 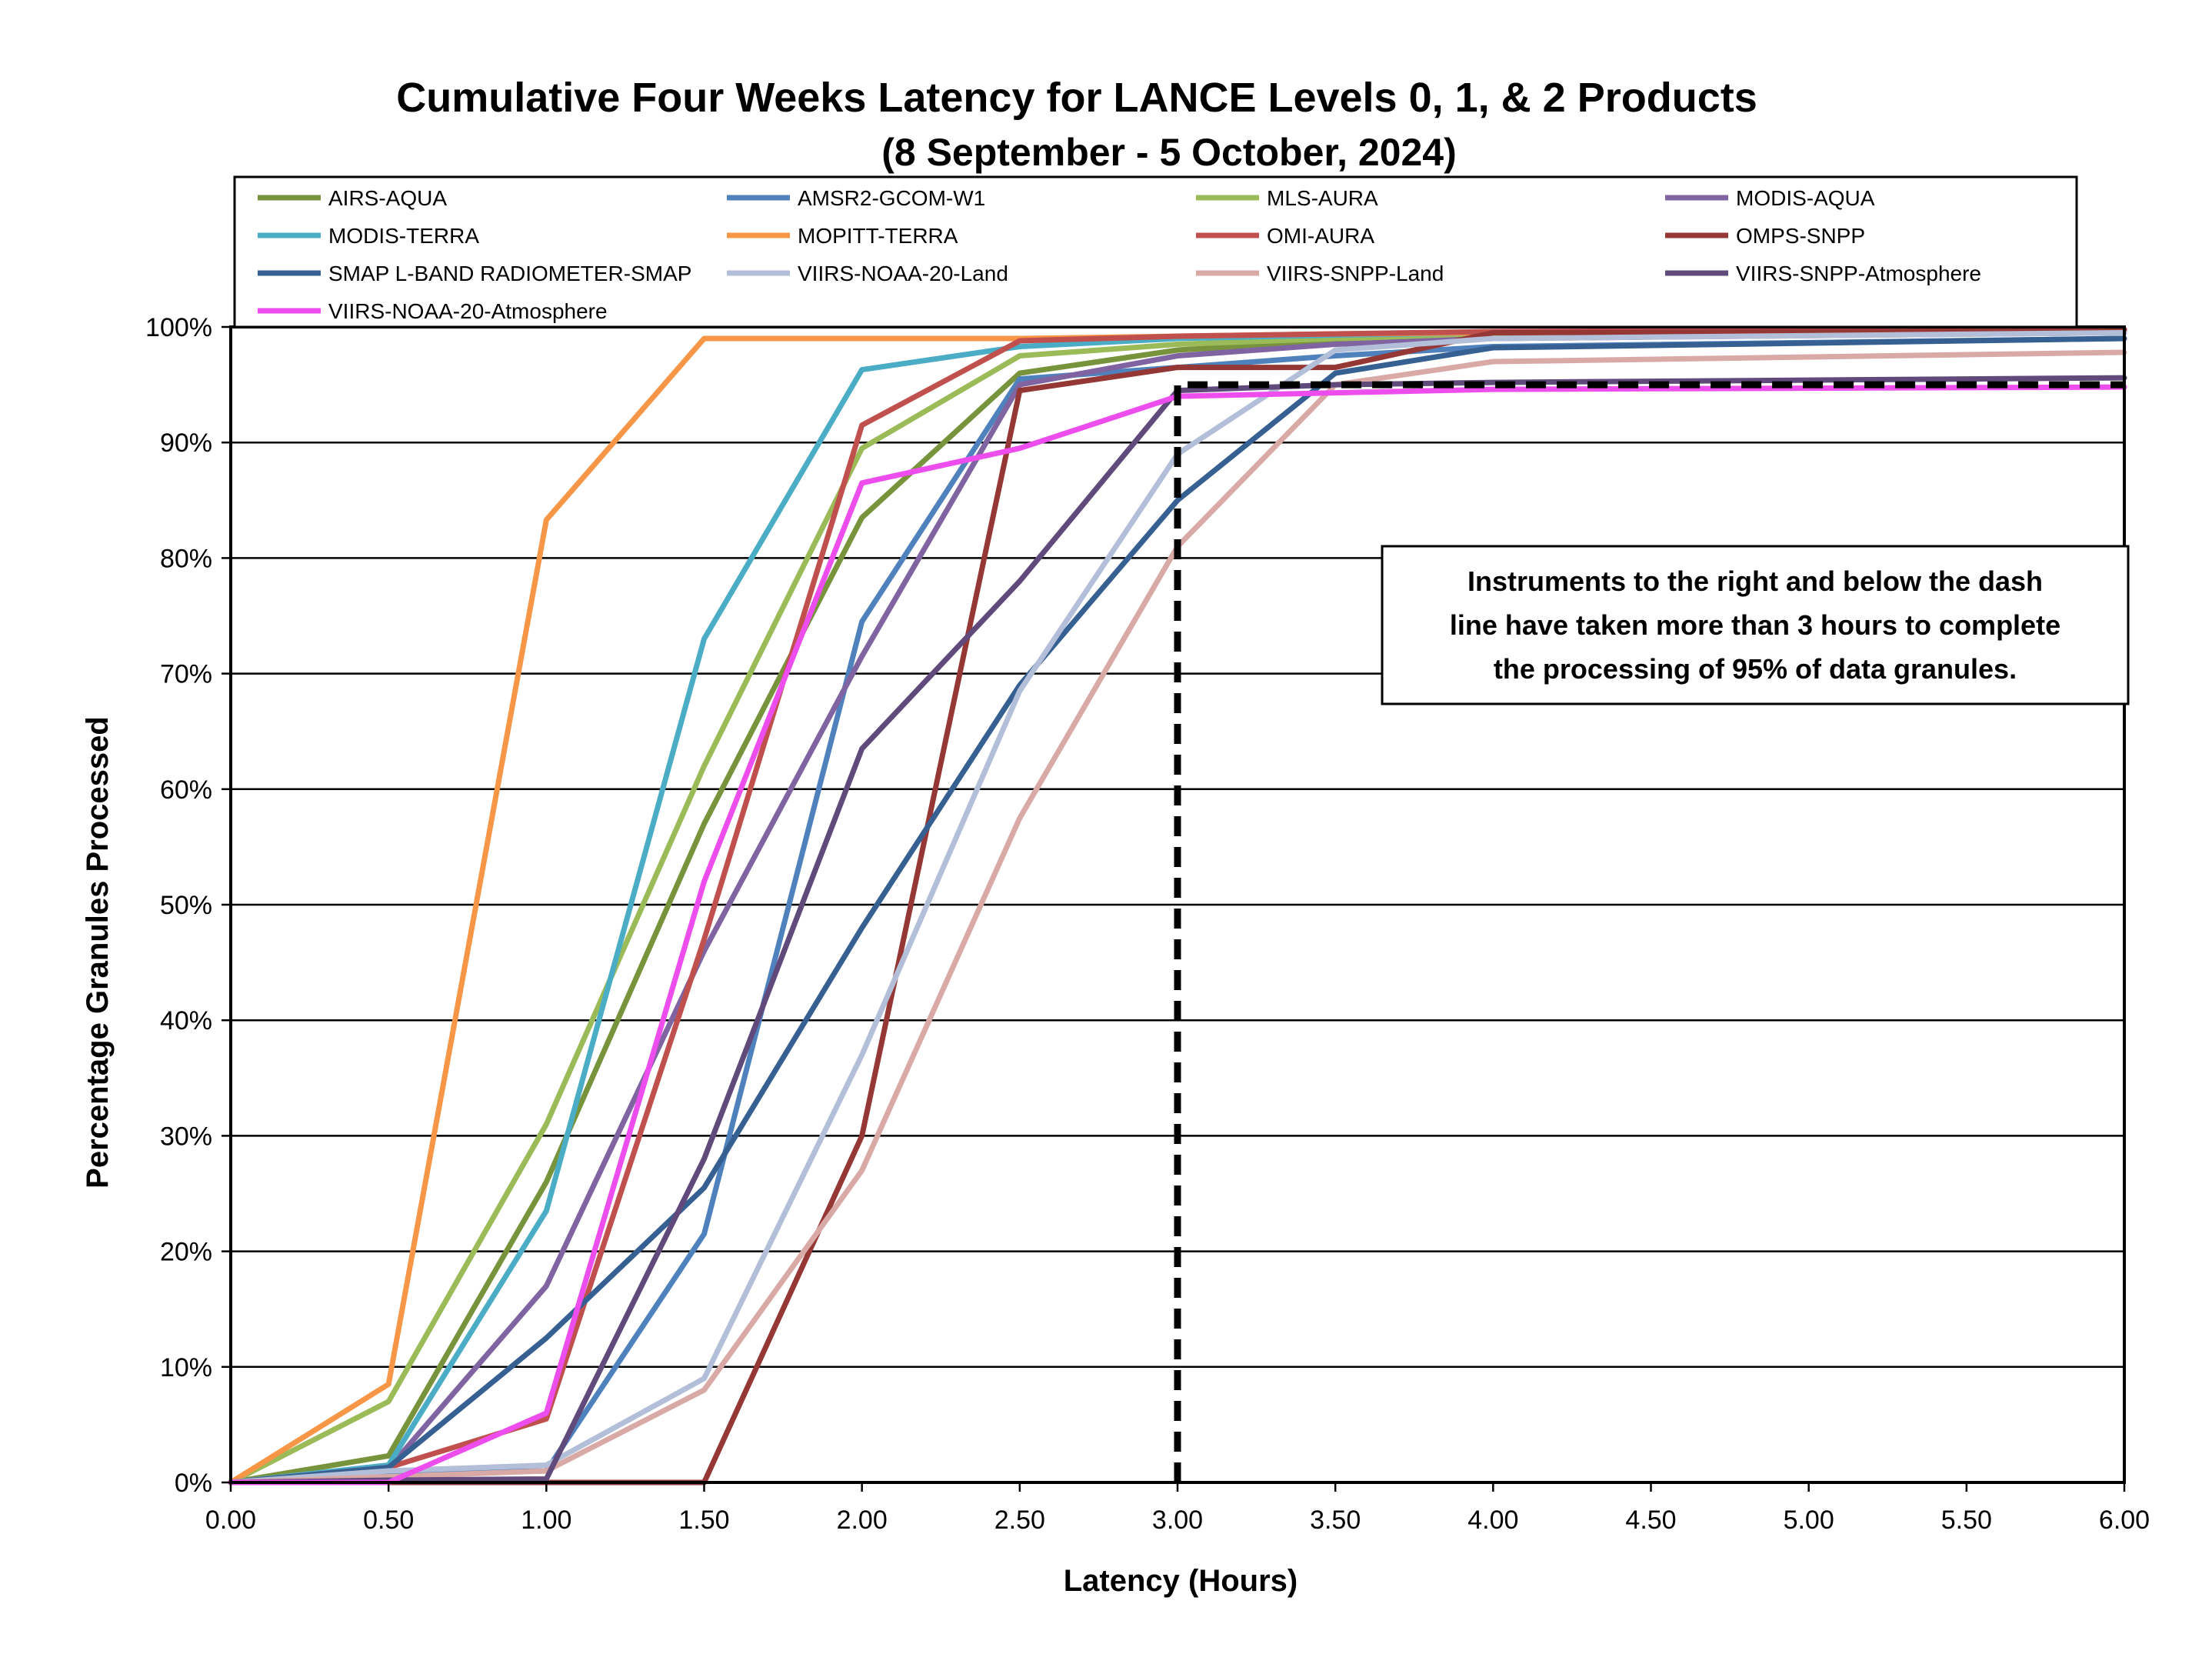 What do you see at coordinates (1335, 1520) in the screenshot?
I see `x-tick-label: 3.50` at bounding box center [1335, 1520].